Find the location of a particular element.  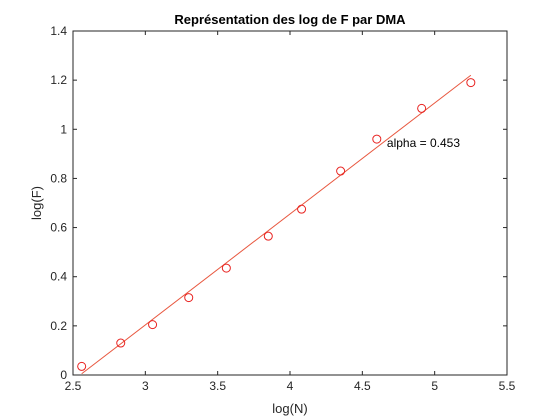

x-tick-label: 5.5 is located at coordinates (507, 386).